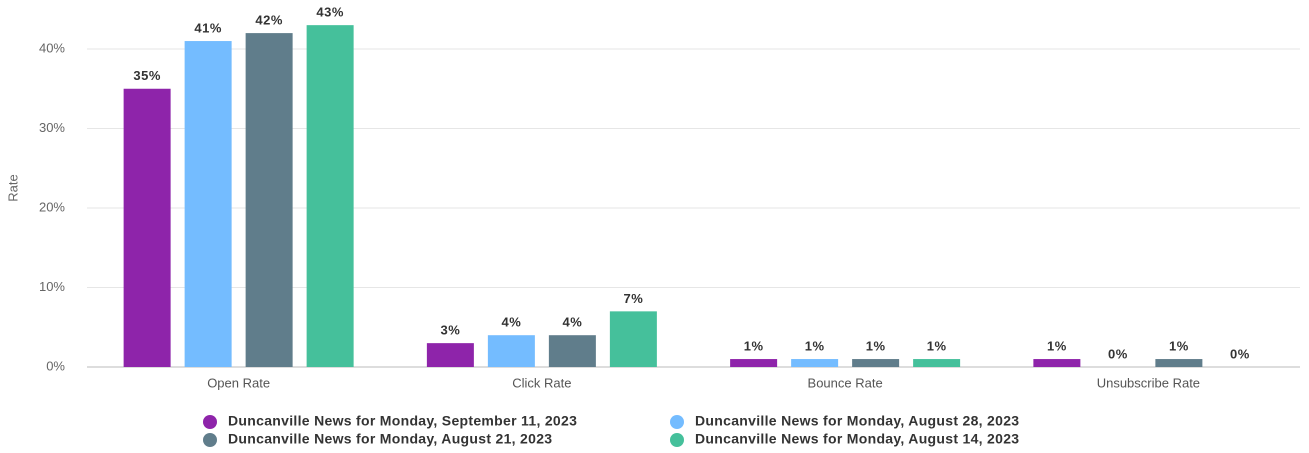  What do you see at coordinates (633, 298) in the screenshot?
I see `value-label: 7%` at bounding box center [633, 298].